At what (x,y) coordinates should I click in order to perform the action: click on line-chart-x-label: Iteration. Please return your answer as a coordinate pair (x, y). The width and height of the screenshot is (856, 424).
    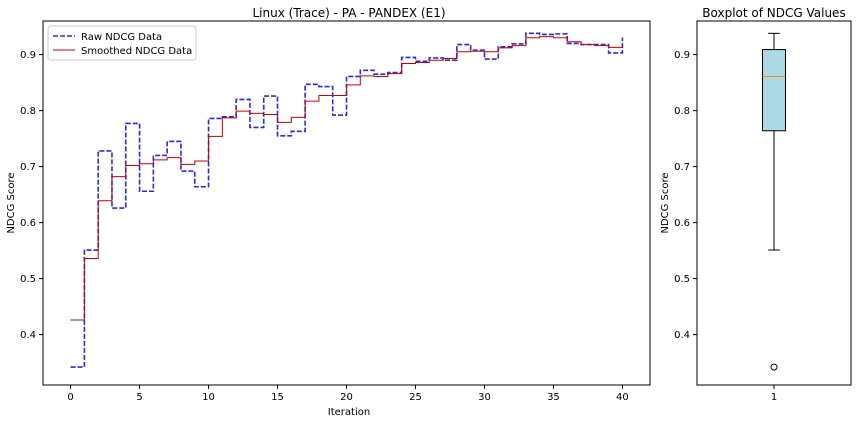
    Looking at the image, I should click on (349, 412).